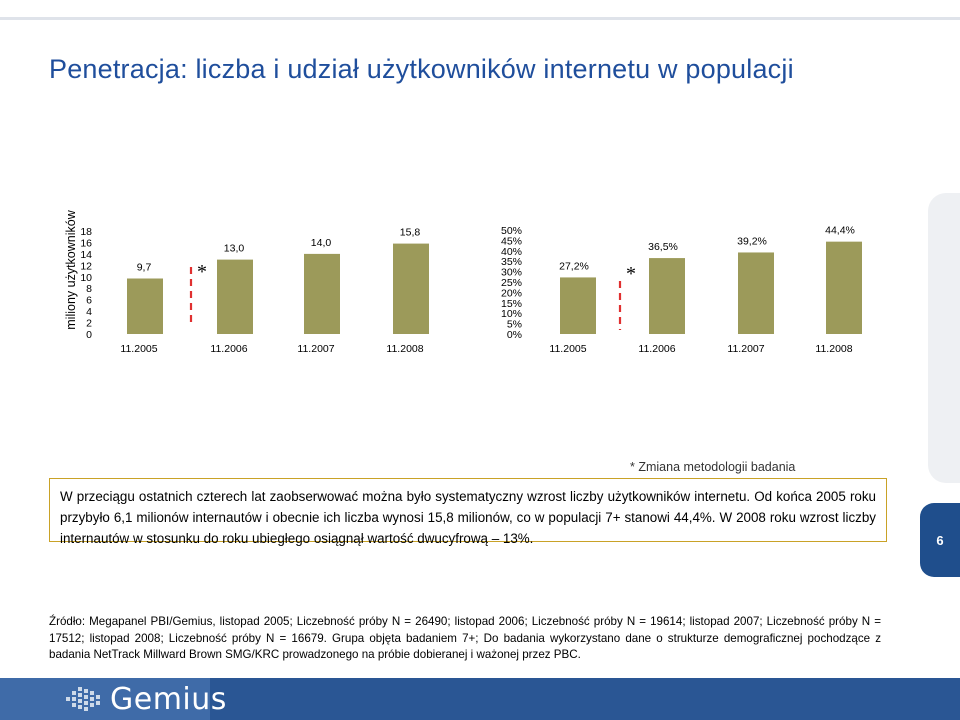 This screenshot has height=720, width=960. I want to click on chart1-category-label: 11.2007, so click(315, 349).